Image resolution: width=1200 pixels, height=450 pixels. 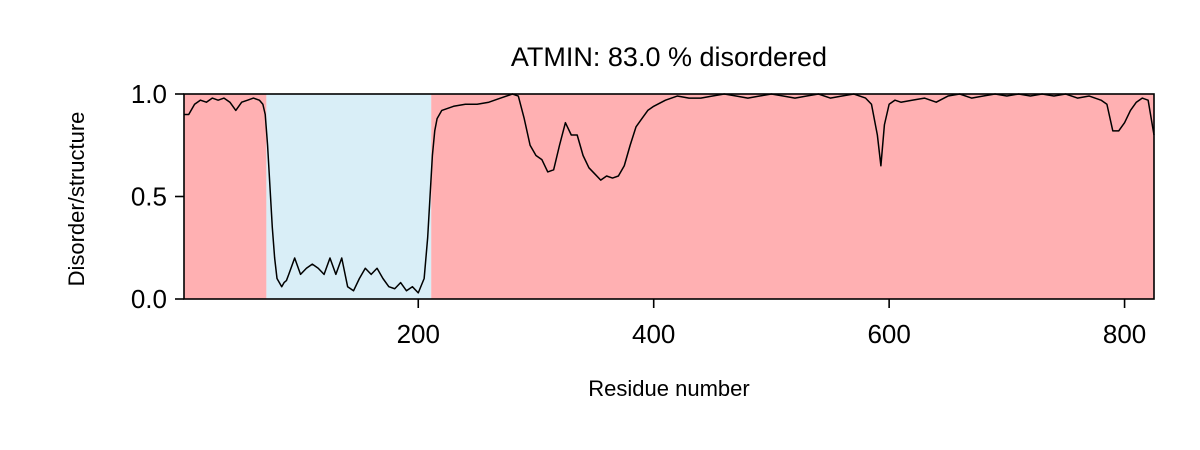 What do you see at coordinates (668, 388) in the screenshot?
I see `x-axis-label: Residue number` at bounding box center [668, 388].